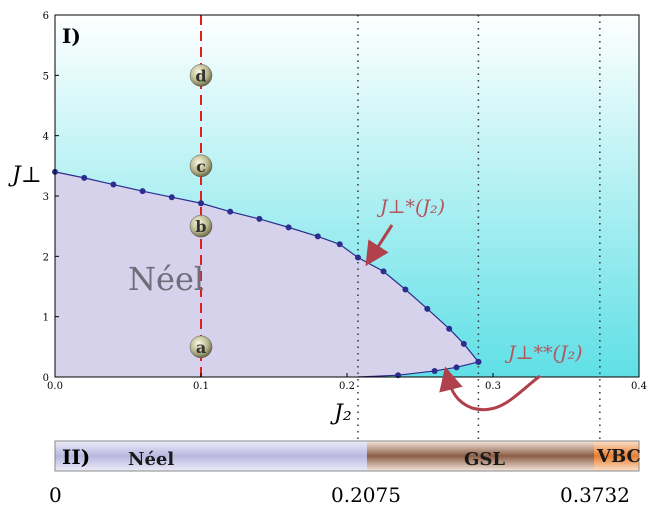 The width and height of the screenshot is (667, 508). What do you see at coordinates (166, 279) in the screenshot?
I see `neel-region-label: Néel` at bounding box center [166, 279].